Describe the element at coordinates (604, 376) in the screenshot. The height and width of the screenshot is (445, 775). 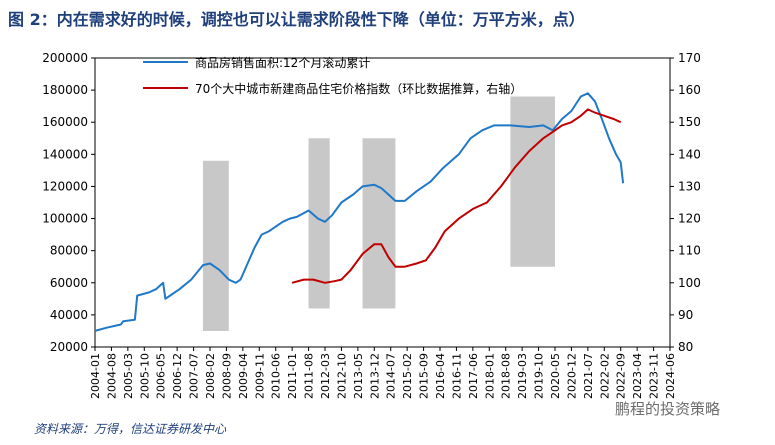
I see `x-tick-label: 2022-02` at that location.